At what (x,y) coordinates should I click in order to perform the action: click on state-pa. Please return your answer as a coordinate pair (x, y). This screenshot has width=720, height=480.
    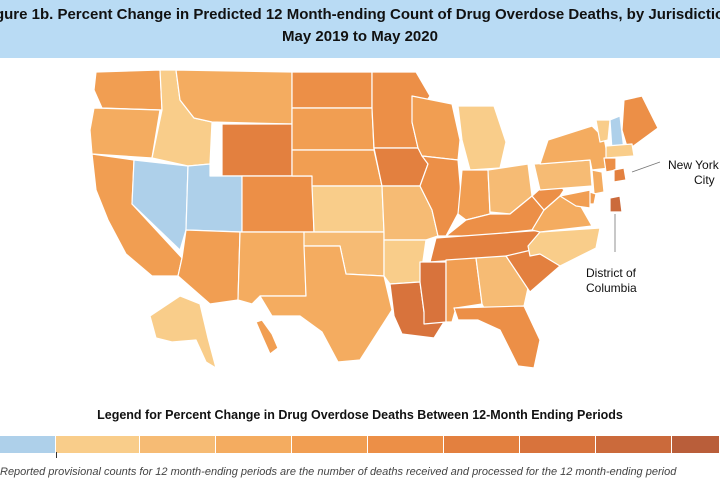
    Looking at the image, I should click on (563, 175).